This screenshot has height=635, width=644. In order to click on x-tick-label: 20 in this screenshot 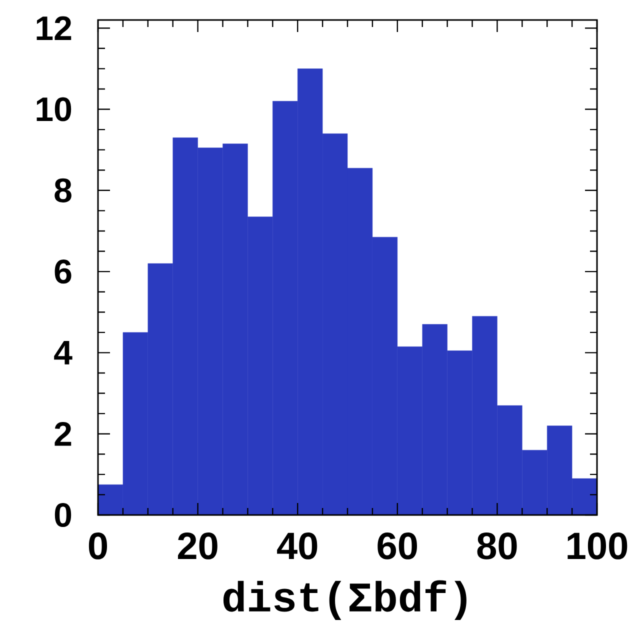, I will do `click(198, 546)`.